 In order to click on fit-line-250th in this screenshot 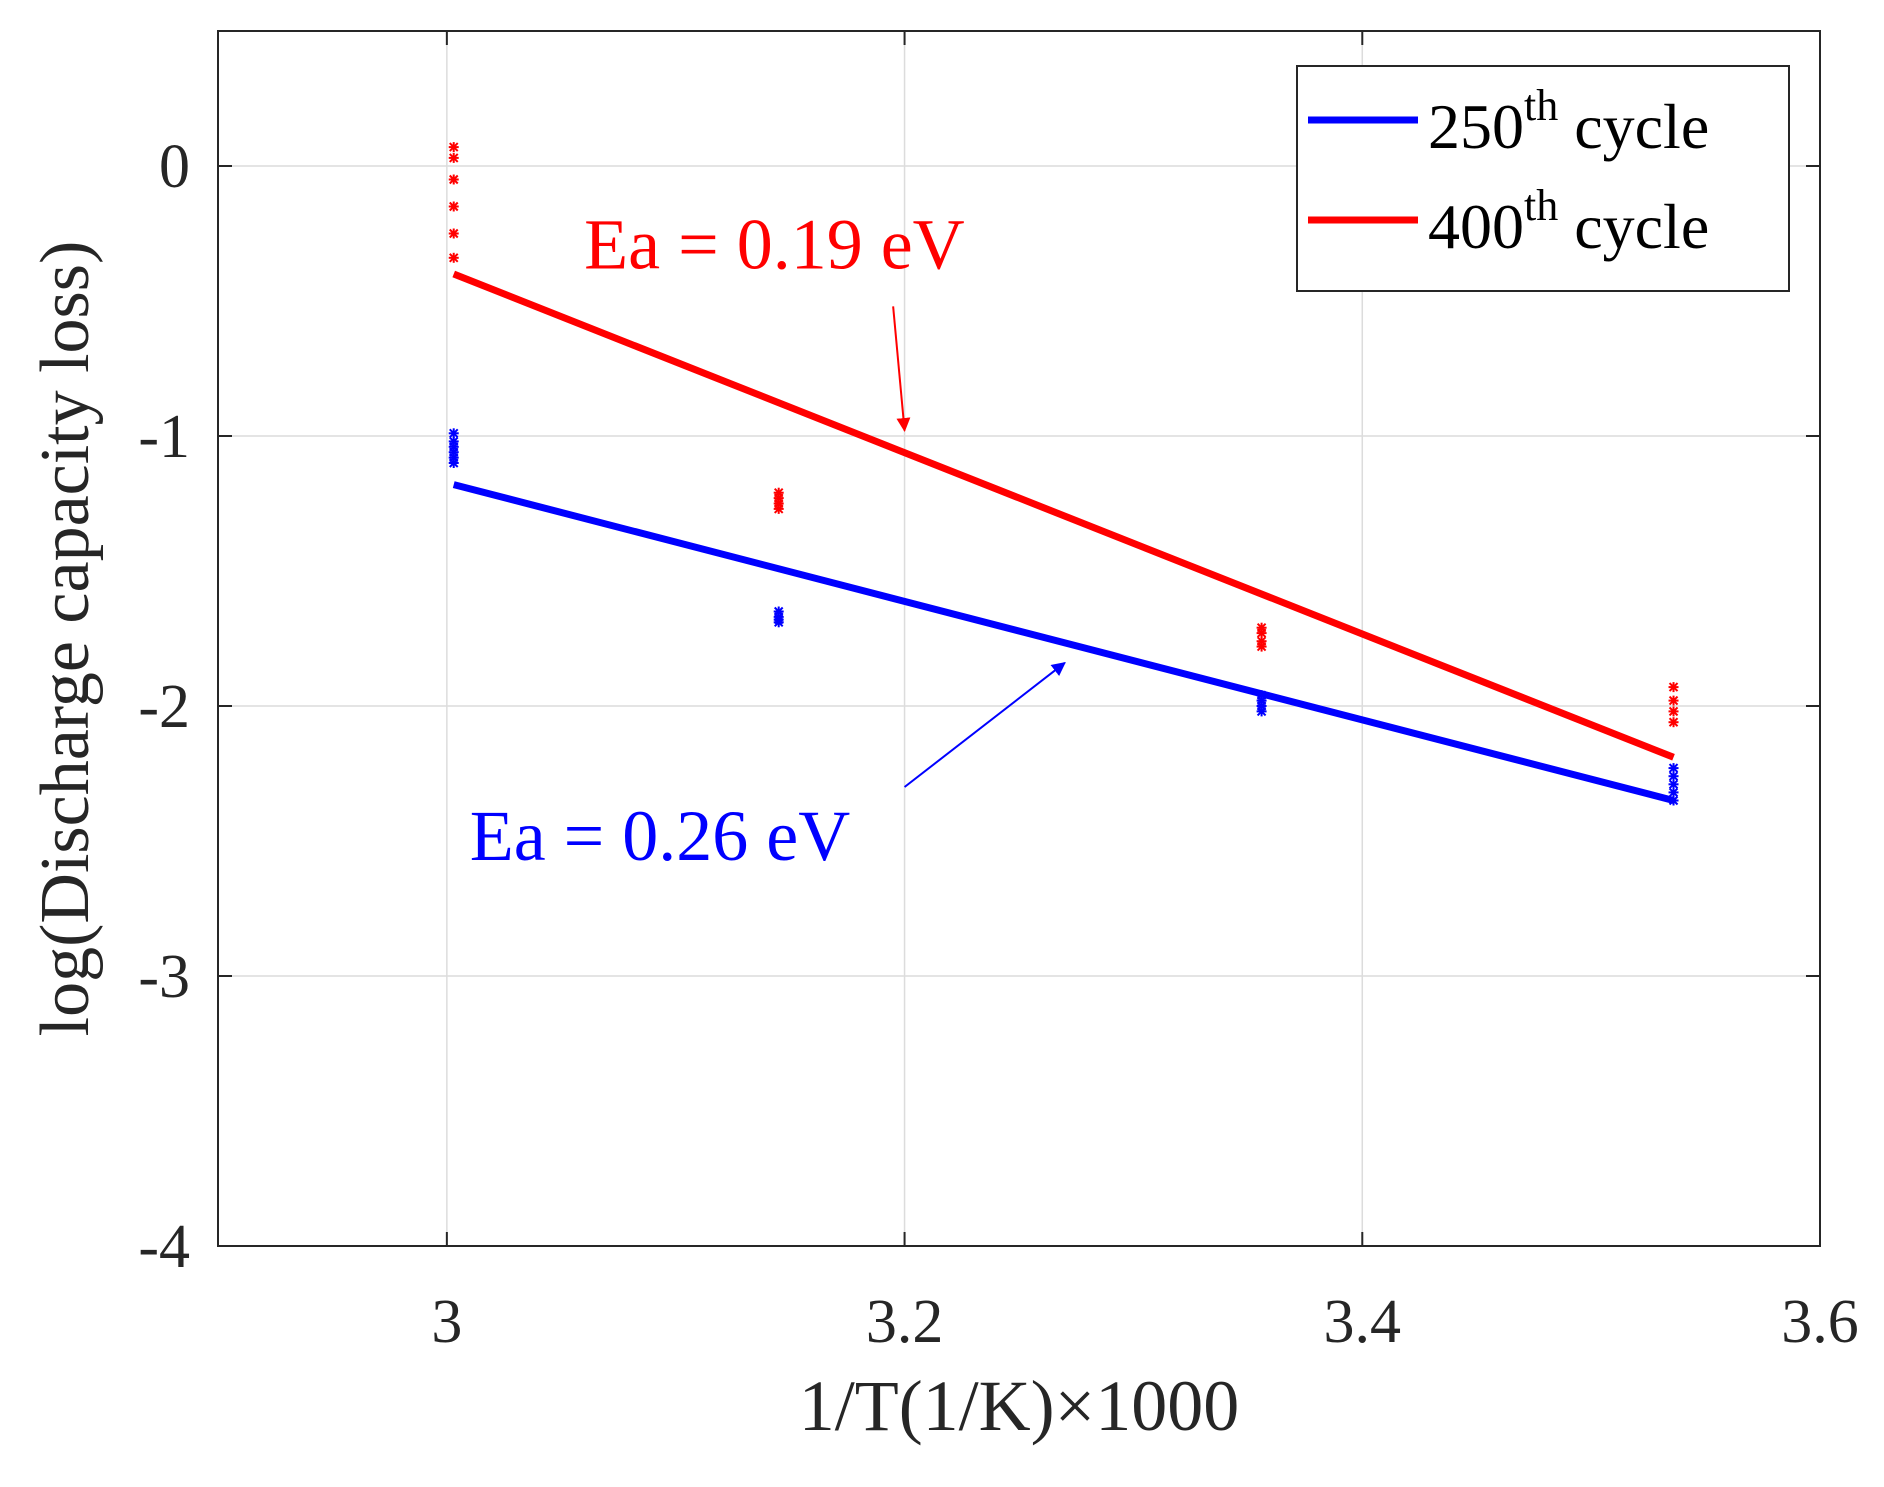, I will do `click(1063, 642)`.